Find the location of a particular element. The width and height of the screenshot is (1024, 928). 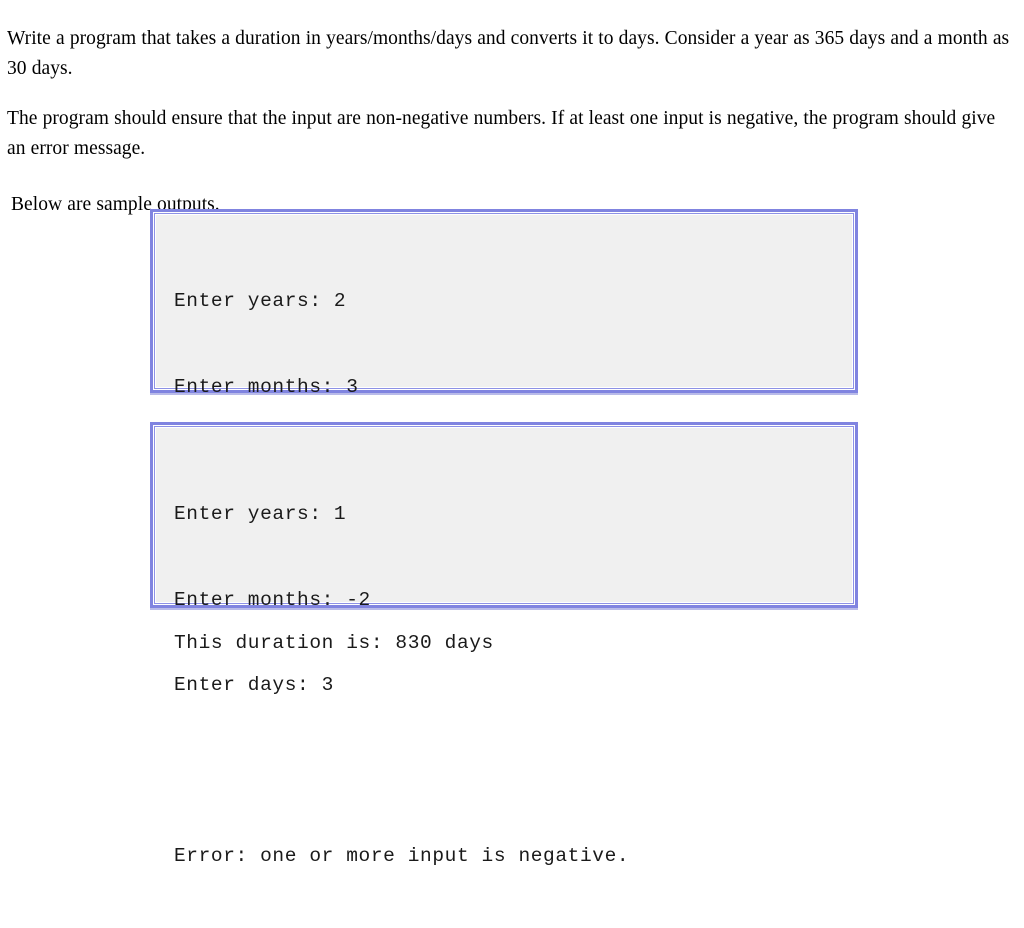

console-line: Enter years: 2 is located at coordinates (260, 301).